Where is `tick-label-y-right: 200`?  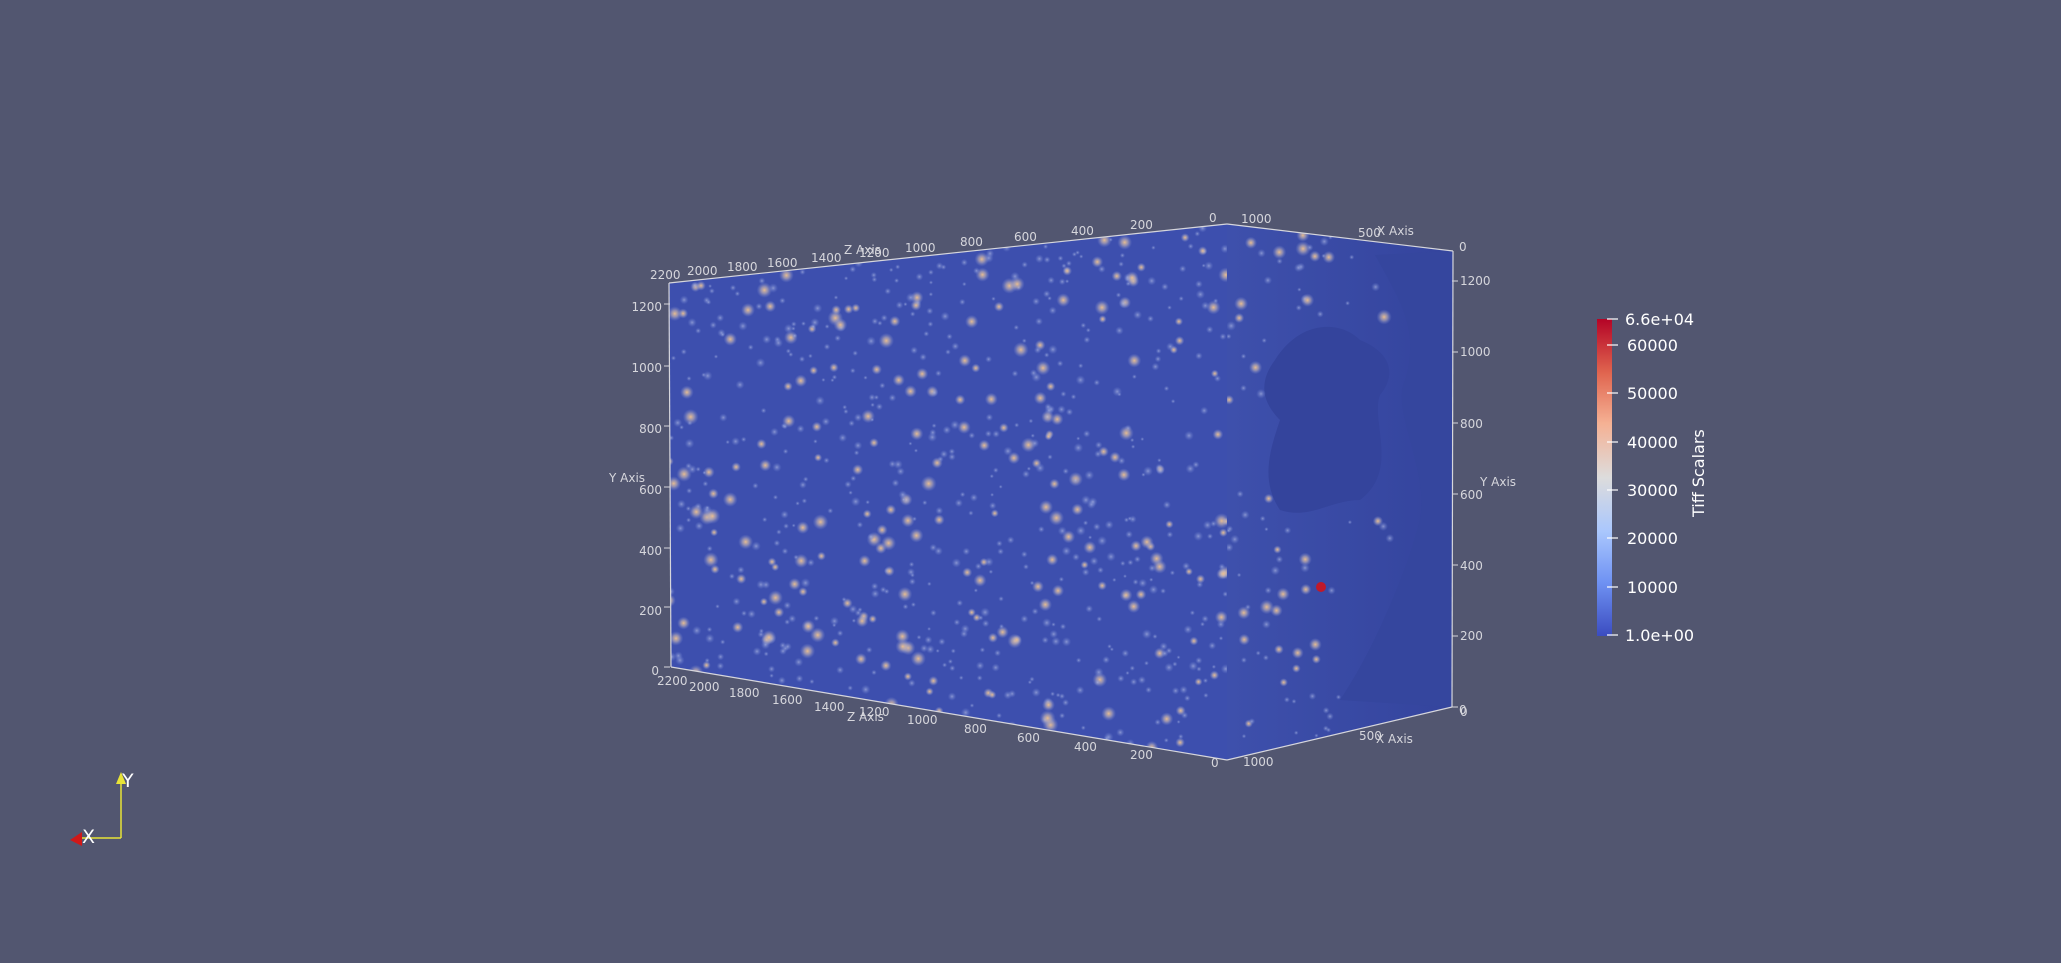 tick-label-y-right: 200 is located at coordinates (1471, 636).